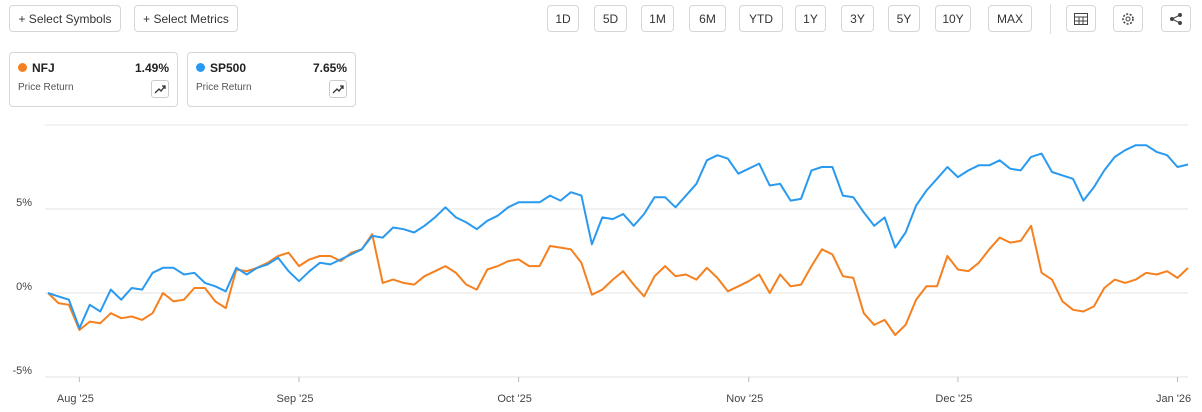 This screenshot has height=412, width=1202. I want to click on settings-button, so click(1128, 18).